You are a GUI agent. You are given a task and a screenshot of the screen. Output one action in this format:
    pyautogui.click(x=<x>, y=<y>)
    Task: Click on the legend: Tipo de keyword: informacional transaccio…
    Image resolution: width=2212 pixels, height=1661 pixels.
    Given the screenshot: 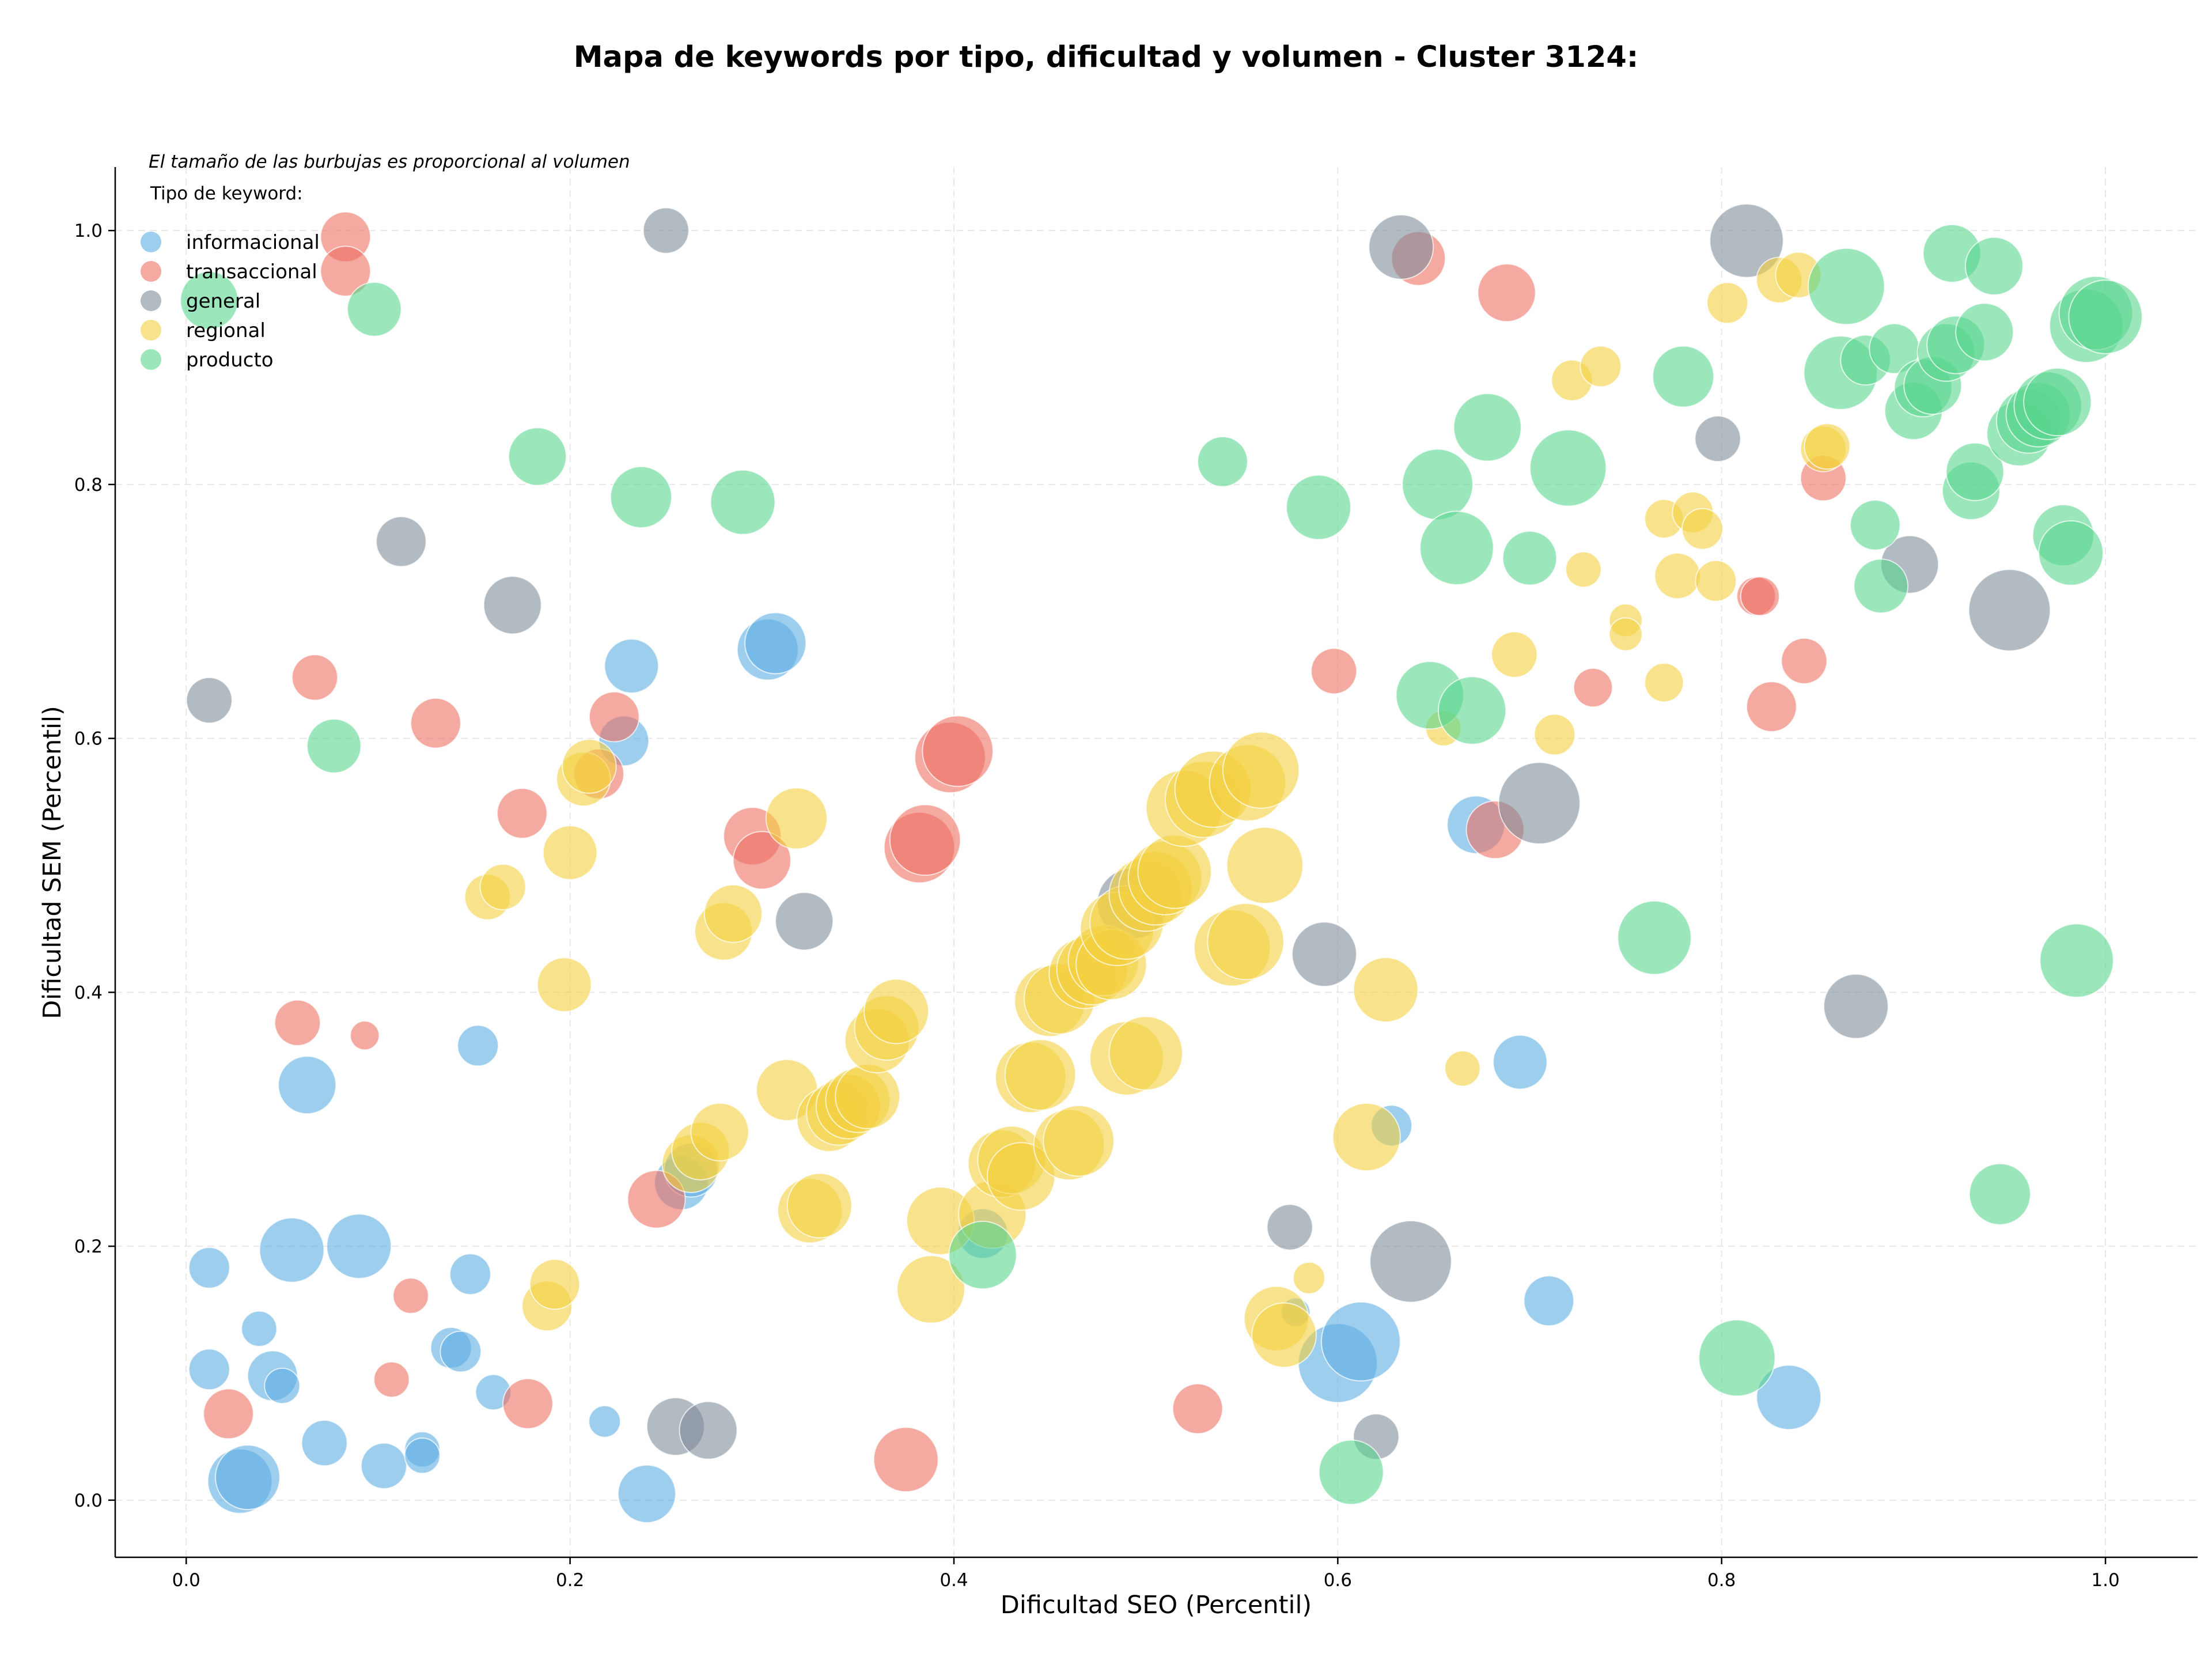 What is the action you would take?
    pyautogui.click(x=230, y=277)
    